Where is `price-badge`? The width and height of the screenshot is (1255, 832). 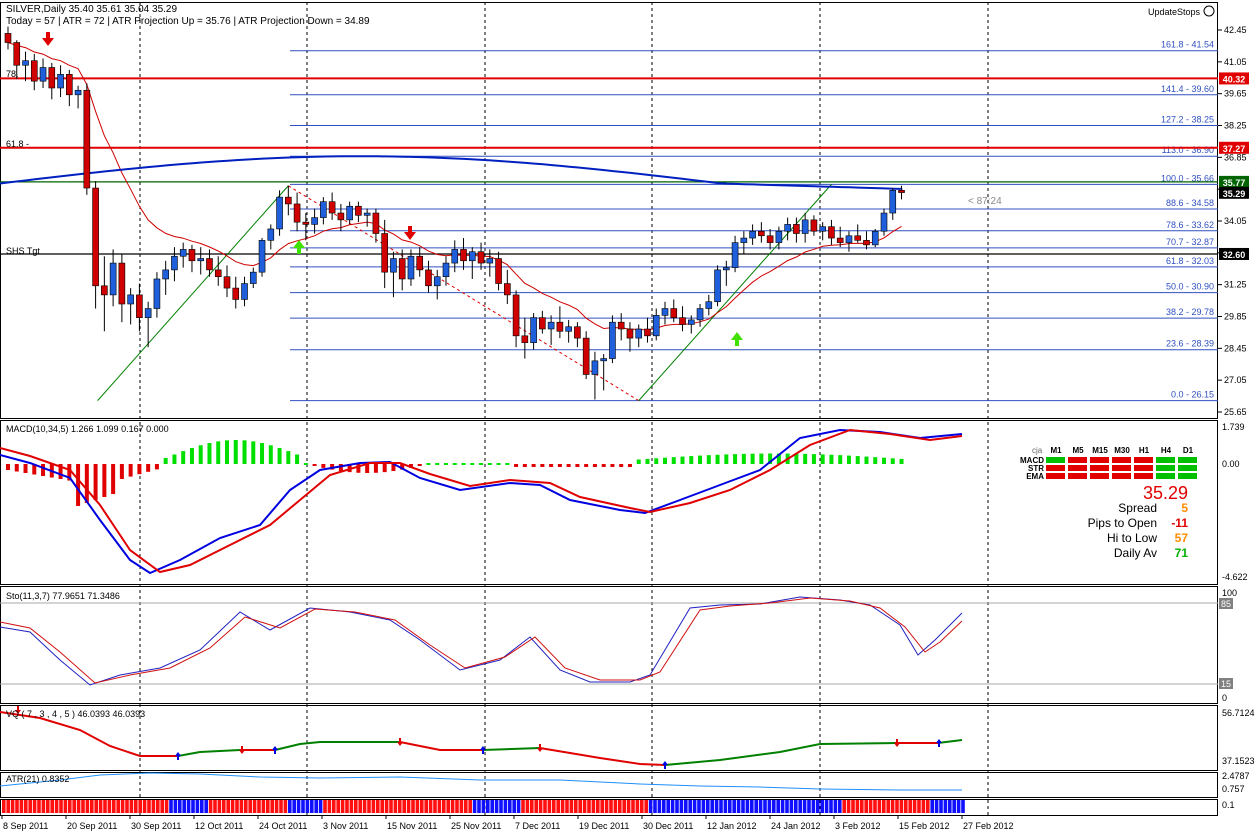 price-badge is located at coordinates (1234, 181).